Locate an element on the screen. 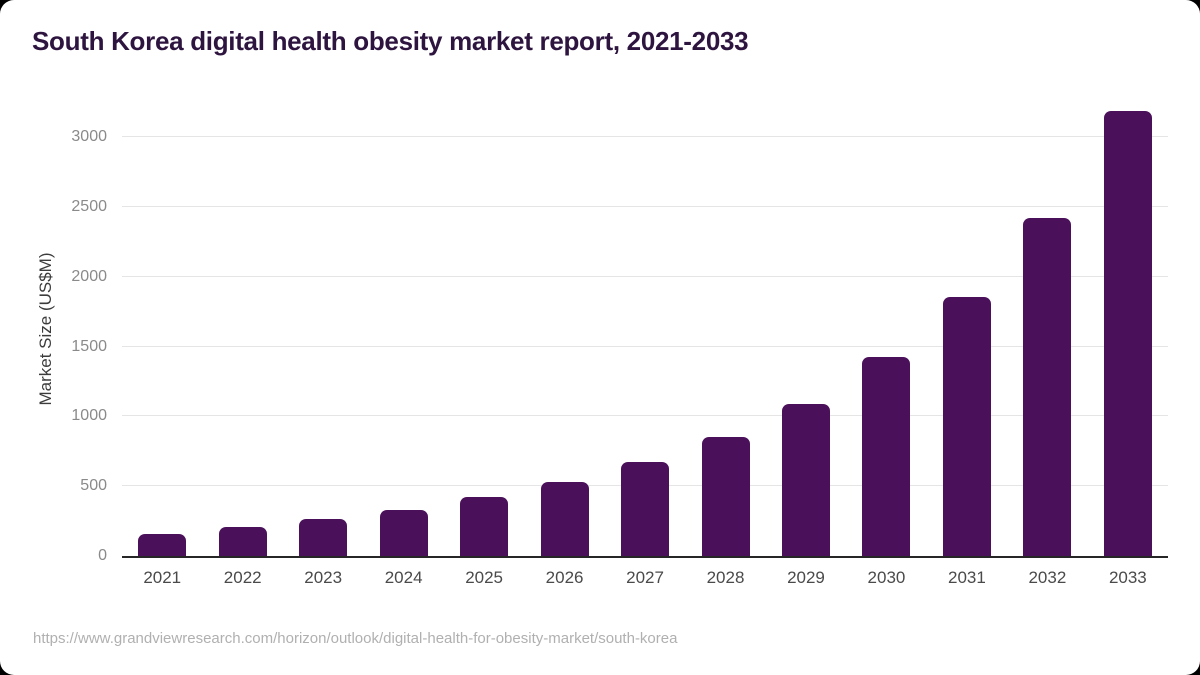 Image resolution: width=1200 pixels, height=675 pixels. bar-2027 is located at coordinates (645, 508).